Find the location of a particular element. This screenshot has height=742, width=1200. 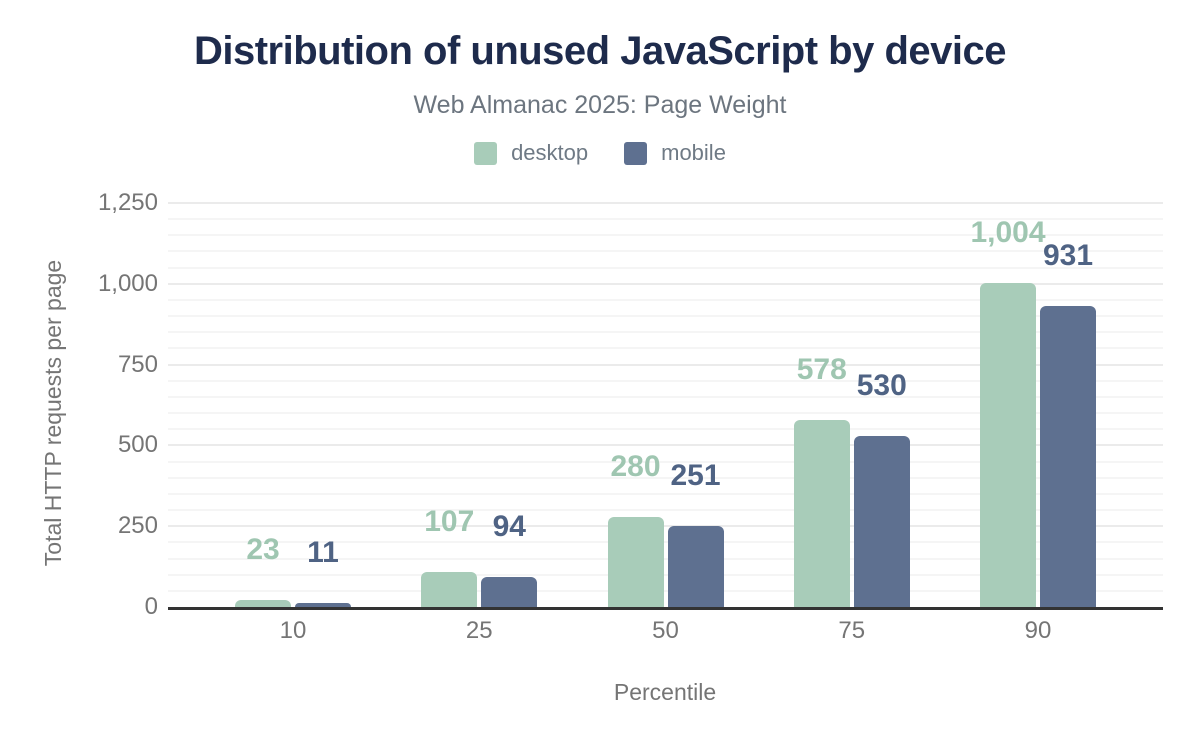

y-tick-label-500: 500 is located at coordinates (137, 445).